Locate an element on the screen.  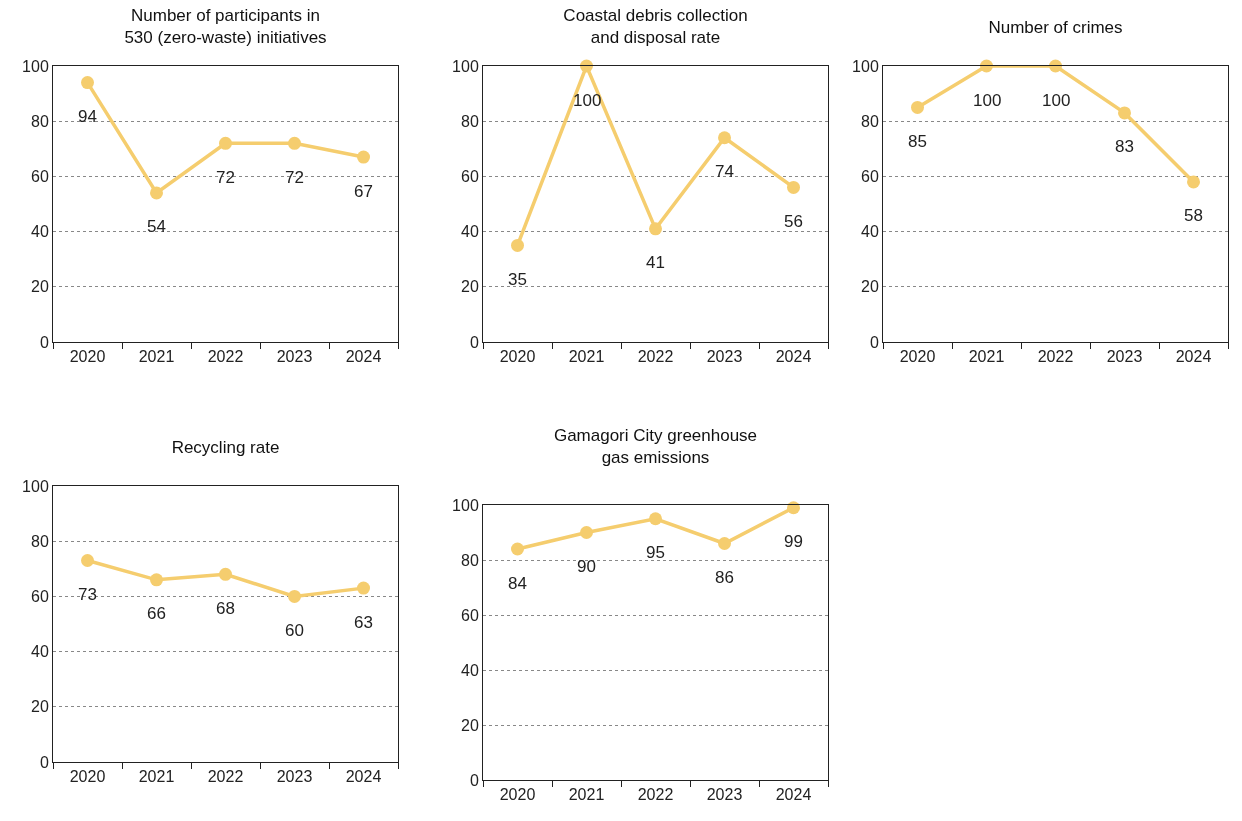
data-label: 86 is located at coordinates (724, 577).